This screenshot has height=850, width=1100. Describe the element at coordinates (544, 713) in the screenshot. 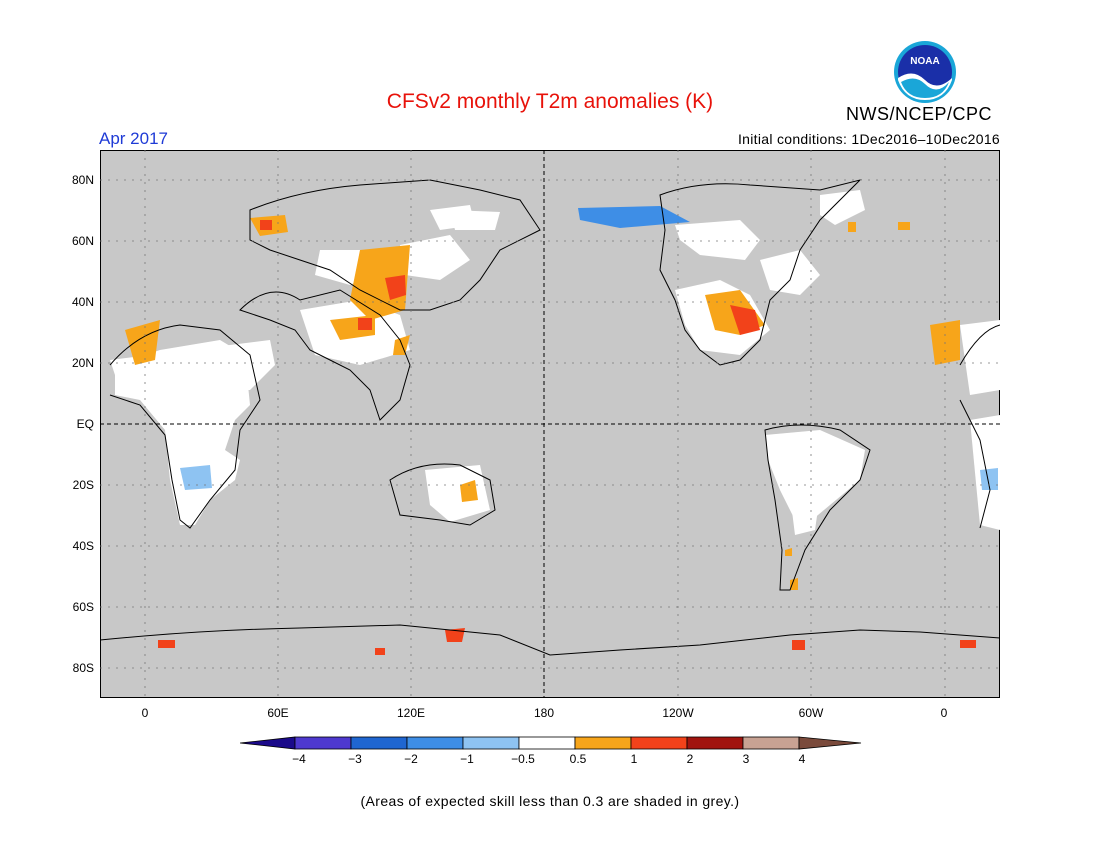

I see `lon-label-180: 180` at that location.